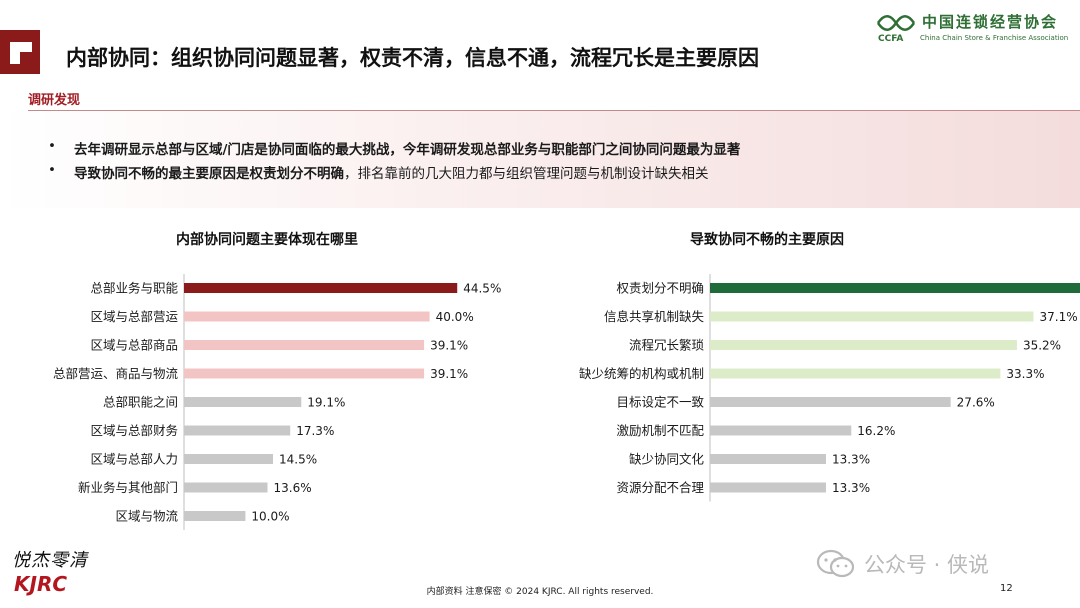 This screenshot has height=608, width=1080. I want to click on corner-mark, so click(20, 52).